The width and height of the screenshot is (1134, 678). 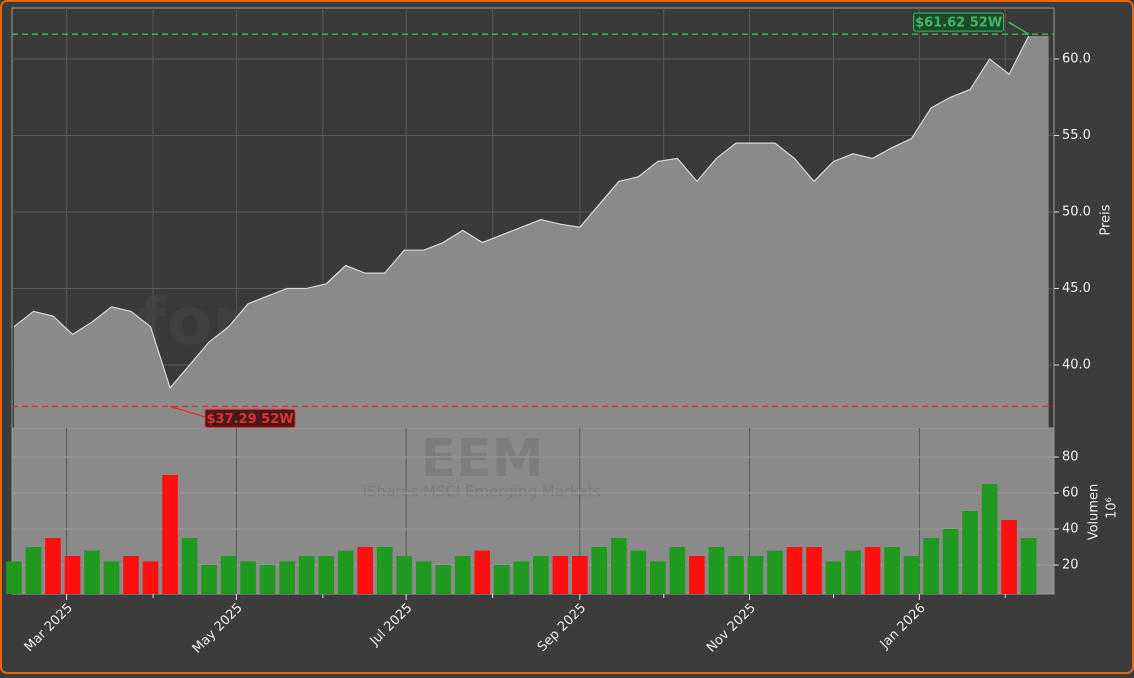 I want to click on y-tick-label: 40.0, so click(x=1076, y=364).